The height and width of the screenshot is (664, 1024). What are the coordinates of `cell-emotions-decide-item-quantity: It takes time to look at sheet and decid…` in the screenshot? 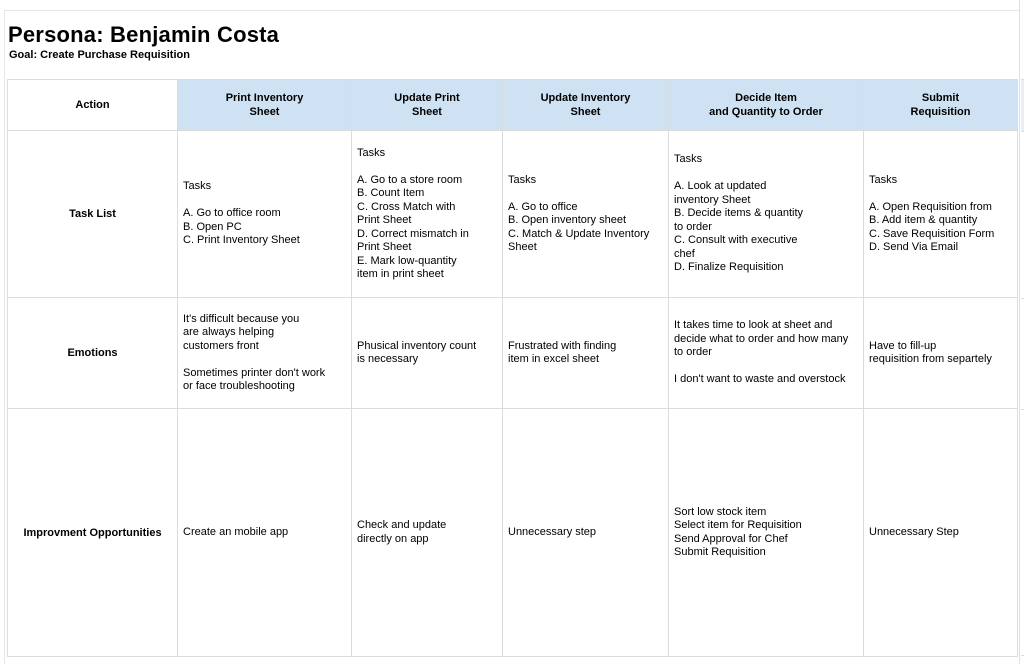 It's located at (766, 353).